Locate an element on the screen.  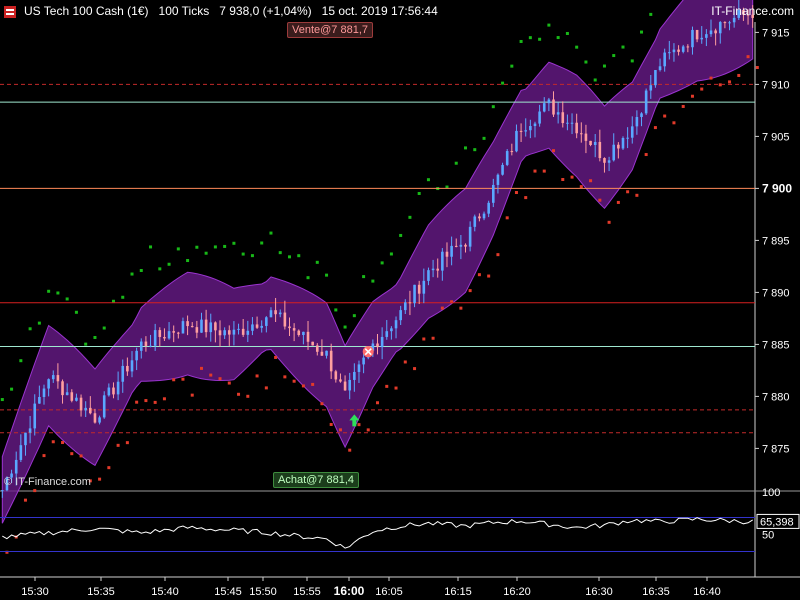
rsi-tick-label: 100 is located at coordinates (771, 493).